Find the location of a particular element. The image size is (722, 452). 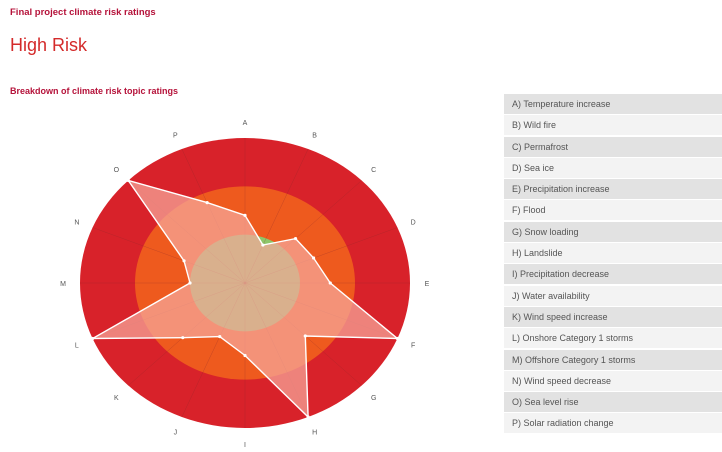

data-point-p is located at coordinates (207, 203).